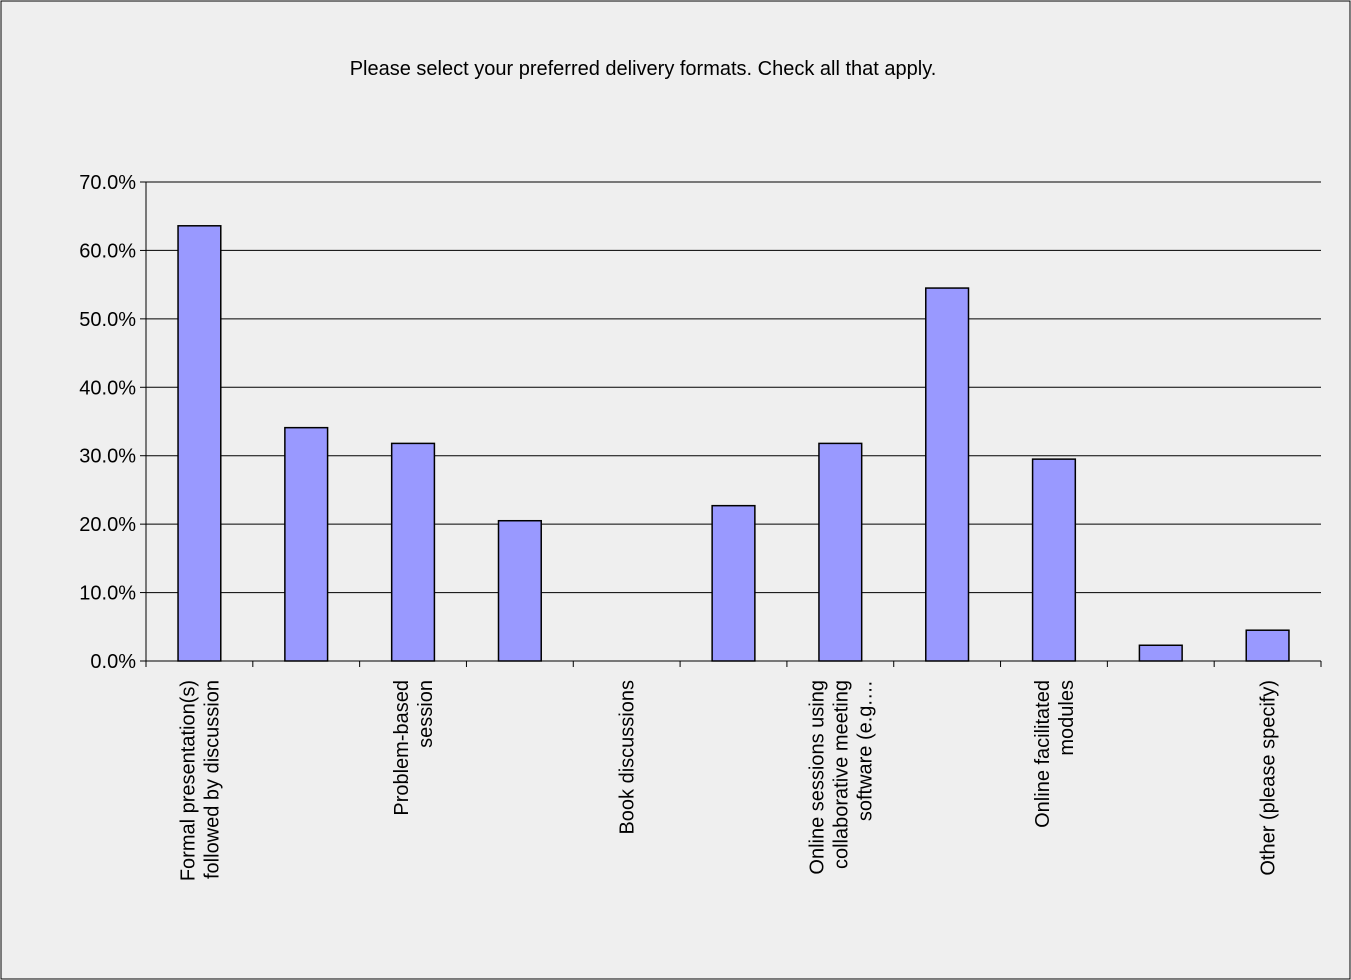 The height and width of the screenshot is (980, 1351). What do you see at coordinates (113, 662) in the screenshot?
I see `y-tick-label: 0.0%` at bounding box center [113, 662].